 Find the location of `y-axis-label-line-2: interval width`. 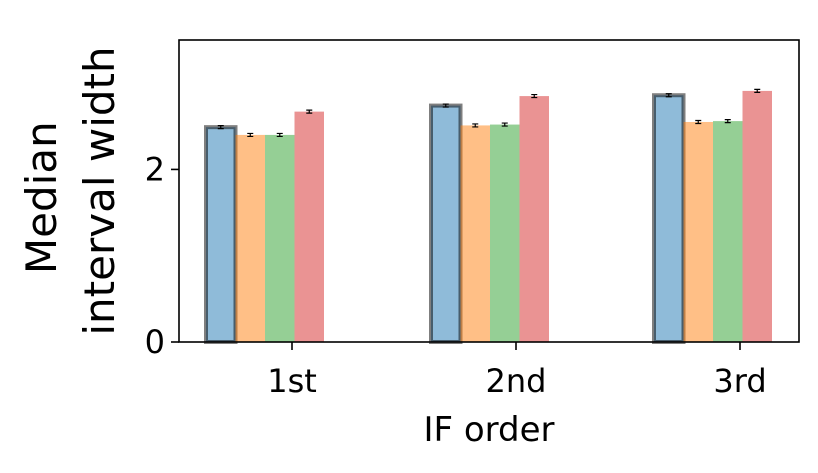

y-axis-label-line-2: interval width is located at coordinates (99, 190).